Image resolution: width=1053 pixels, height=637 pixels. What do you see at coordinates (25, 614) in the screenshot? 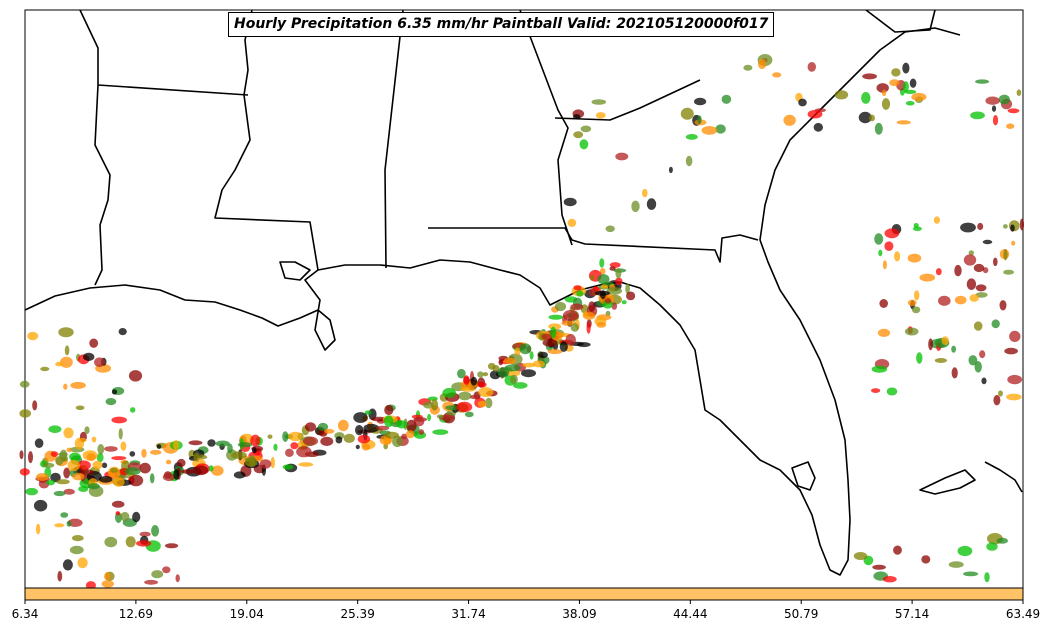
I see `colorbar-tick-label: 6.34` at bounding box center [25, 614].